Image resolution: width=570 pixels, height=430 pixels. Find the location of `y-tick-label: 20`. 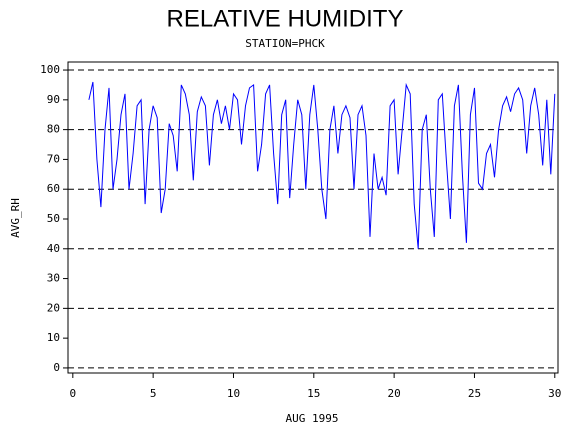

y-tick-label: 20 is located at coordinates (53, 307).